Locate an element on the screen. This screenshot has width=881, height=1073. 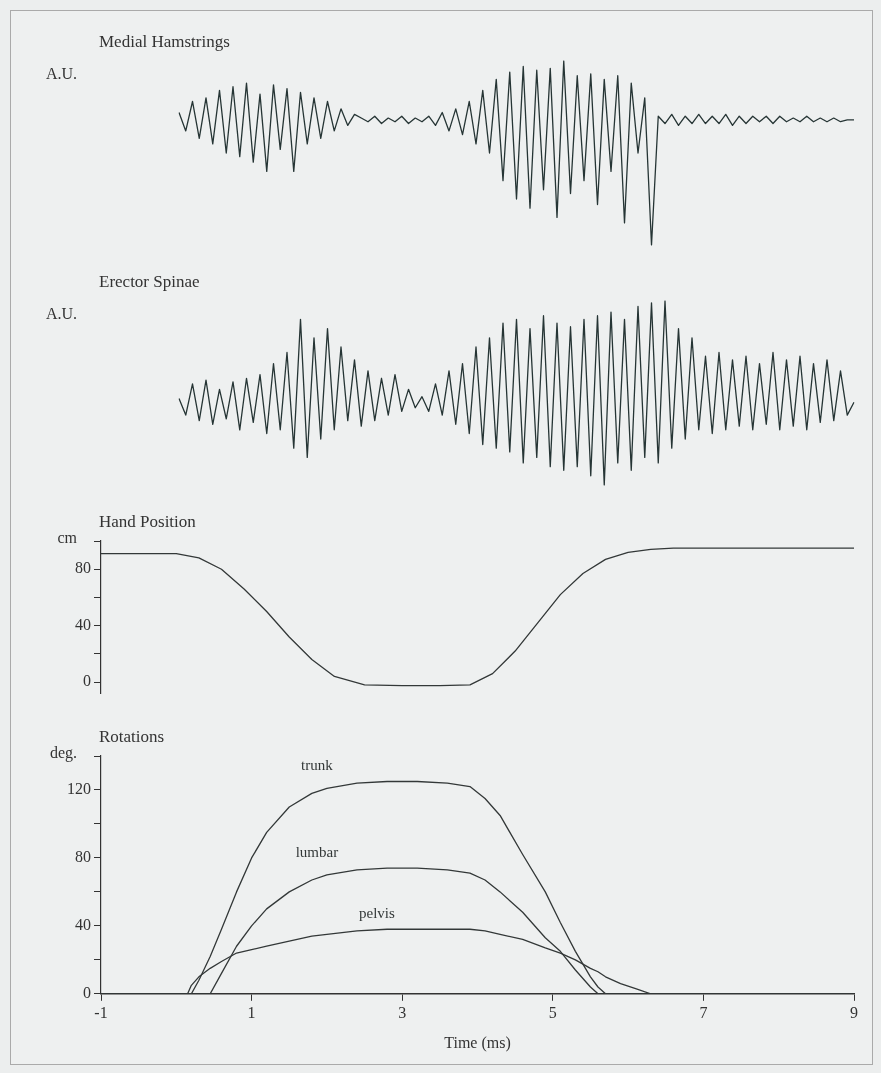
x-axis-title: Time (ms) is located at coordinates (477, 1043).